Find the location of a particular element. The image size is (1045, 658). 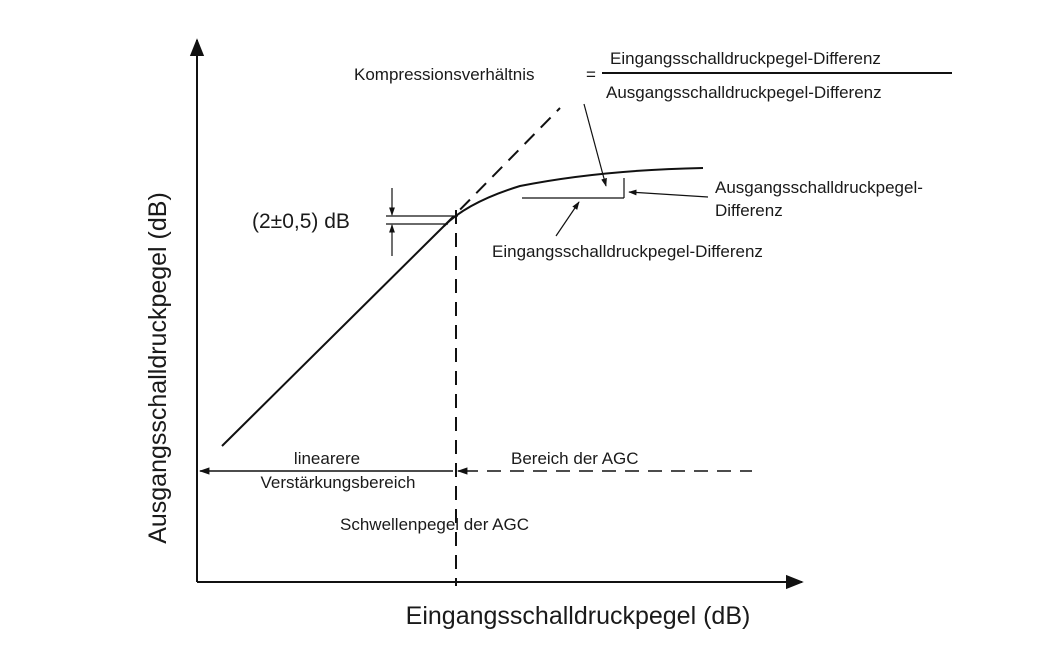

formula-numerator: Eingangsschalldruckpegel-Differenz is located at coordinates (745, 58).